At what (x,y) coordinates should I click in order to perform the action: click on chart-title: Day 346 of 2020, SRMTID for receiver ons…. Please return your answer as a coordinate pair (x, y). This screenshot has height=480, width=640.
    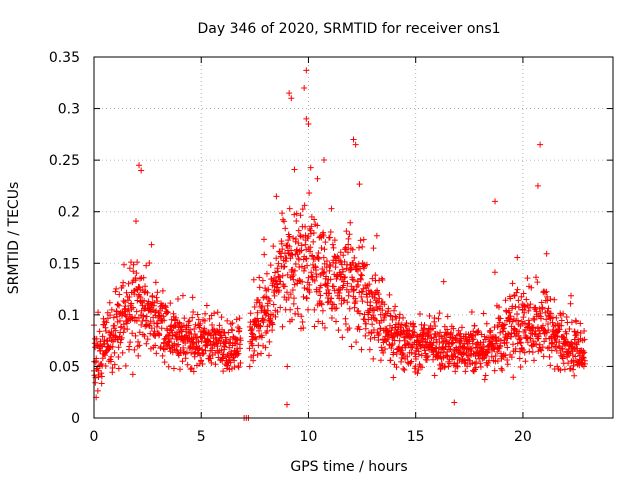
    Looking at the image, I should click on (348, 29).